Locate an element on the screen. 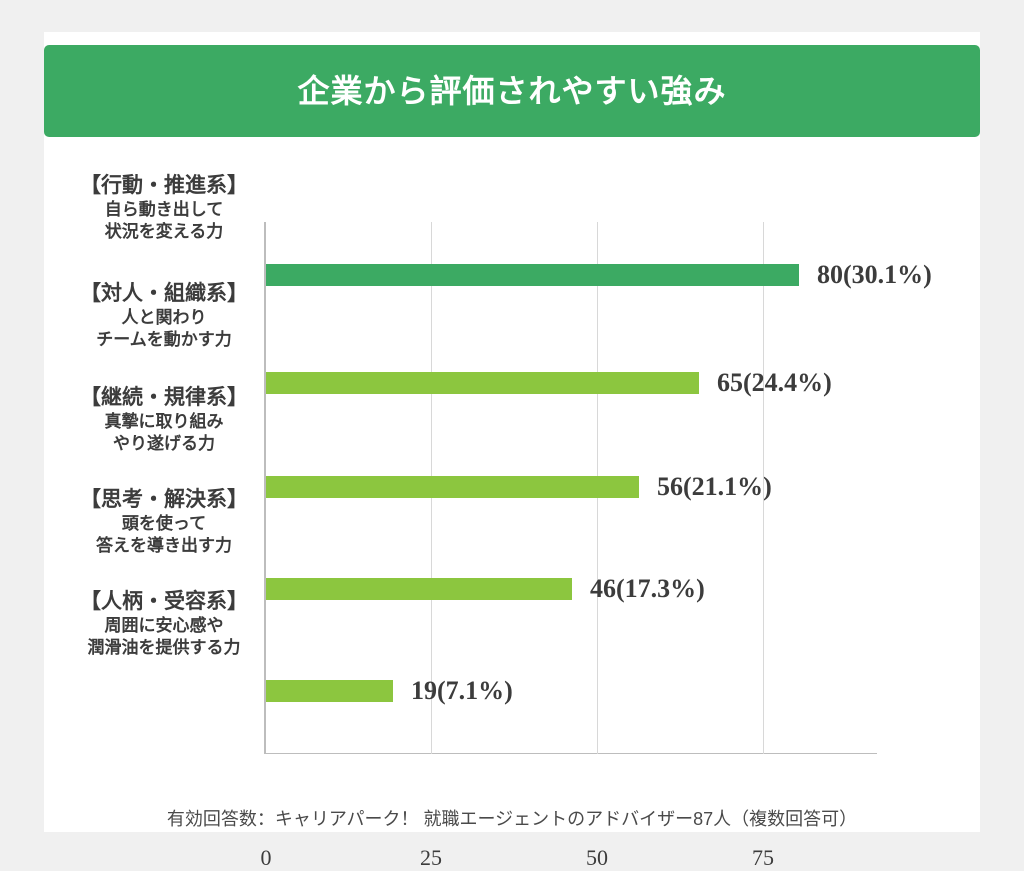 Image resolution: width=1024 pixels, height=871 pixels. x-tick-25: 25 is located at coordinates (431, 857).